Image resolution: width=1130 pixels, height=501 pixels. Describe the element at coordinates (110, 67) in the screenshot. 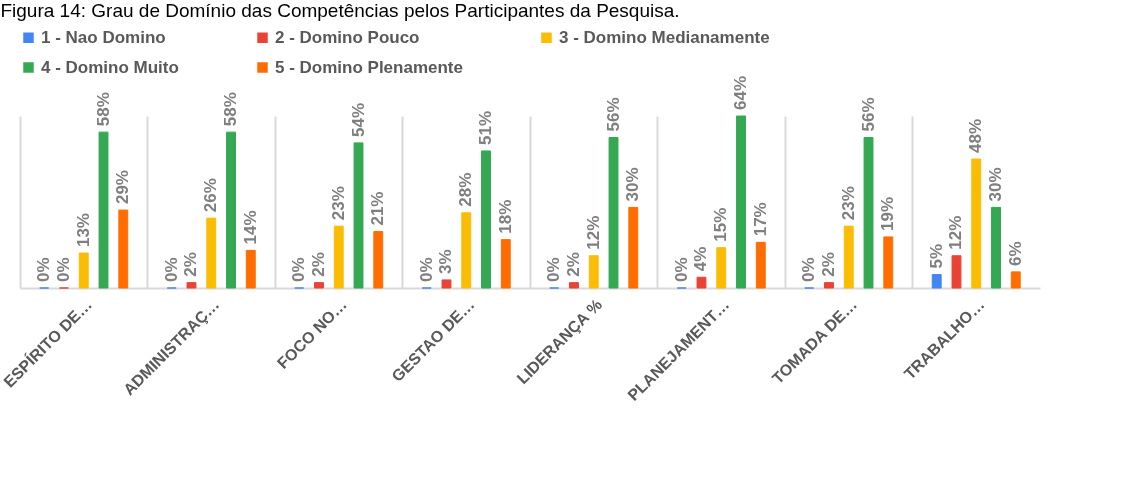

I see `legend-label: 4 - Domino Muito` at that location.